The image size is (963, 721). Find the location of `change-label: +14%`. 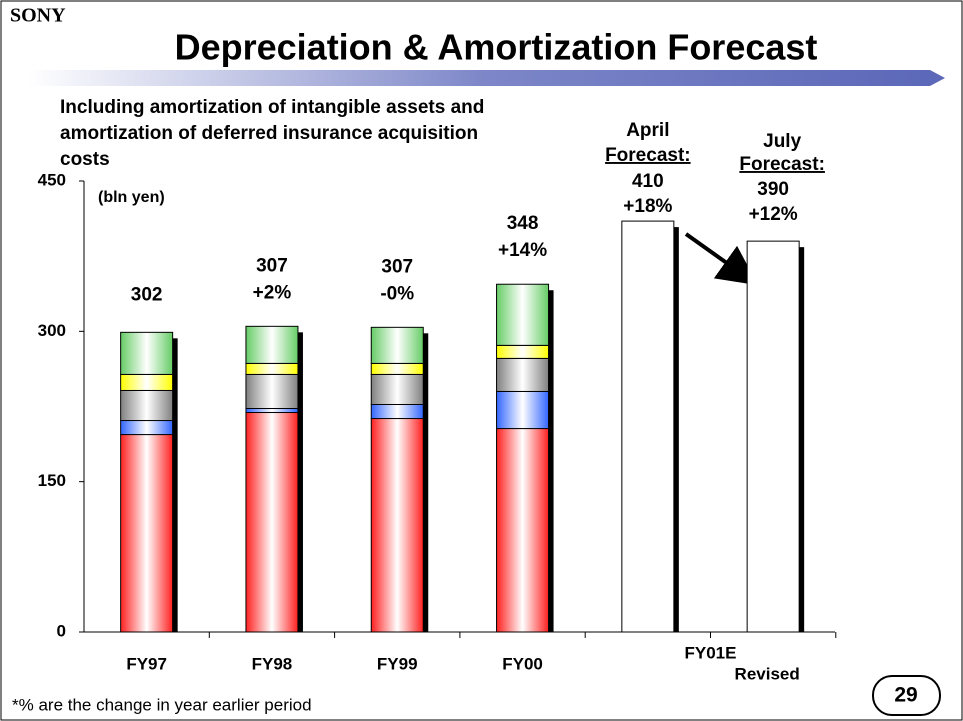

change-label: +14% is located at coordinates (522, 250).